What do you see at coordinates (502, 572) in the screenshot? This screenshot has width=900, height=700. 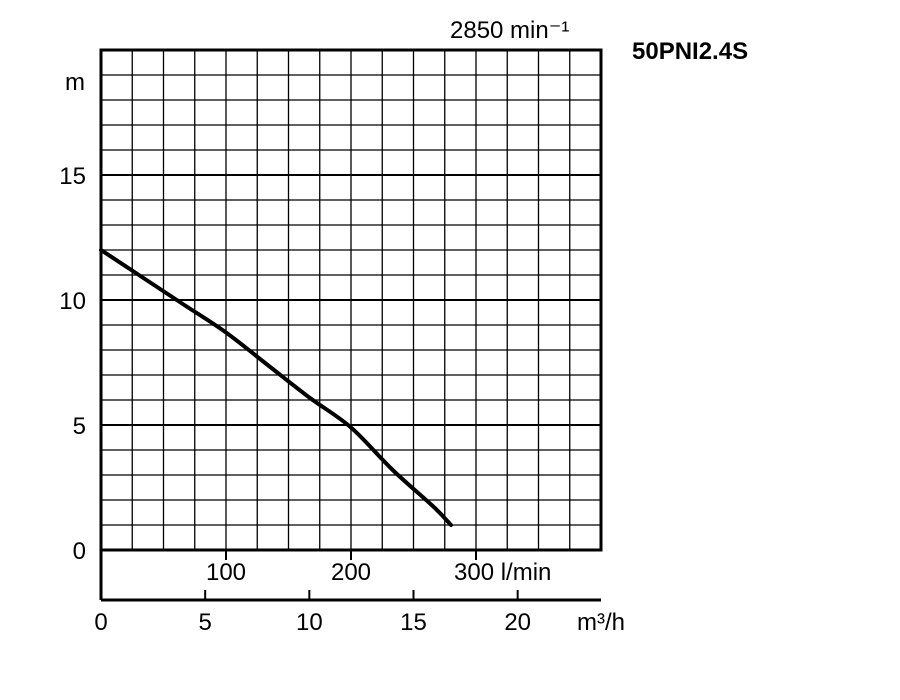 I see `x2-tick-label: 300 l/min` at bounding box center [502, 572].